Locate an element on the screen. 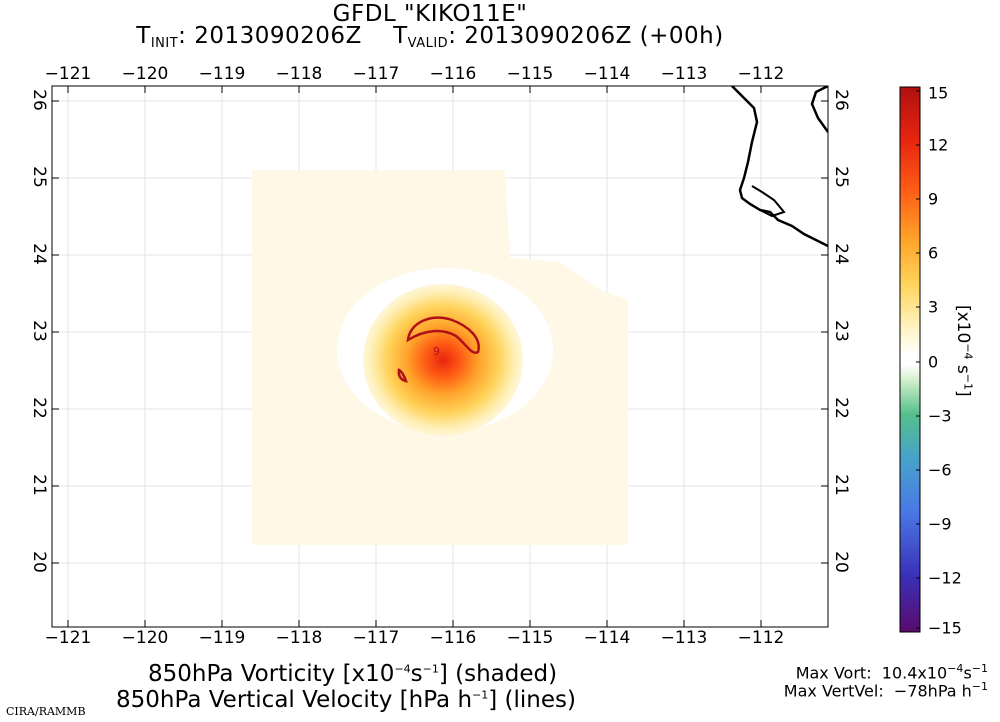  colorbar-tick-label: −6 is located at coordinates (940, 470).